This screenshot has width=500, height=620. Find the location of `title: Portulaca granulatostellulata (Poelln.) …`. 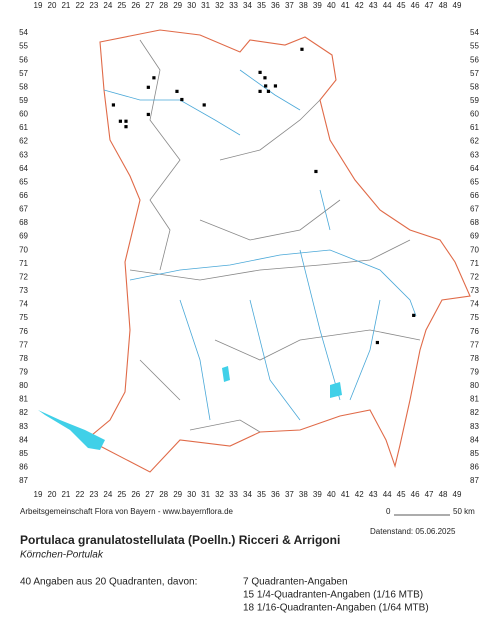

title: Portulaca granulatostellulata (Poelln.) … is located at coordinates (180, 540).